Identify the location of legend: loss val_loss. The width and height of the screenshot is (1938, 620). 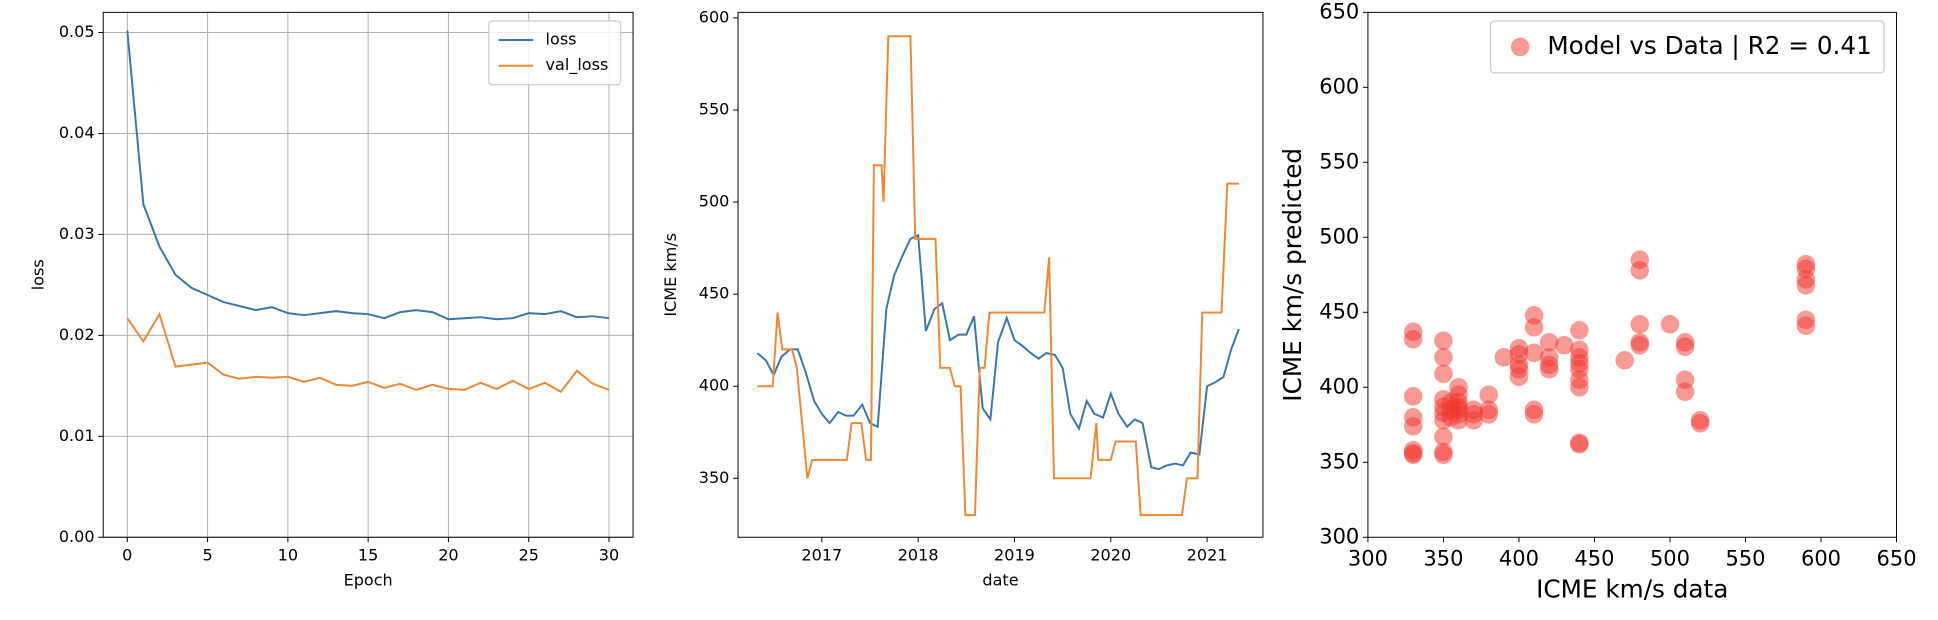
(555, 53).